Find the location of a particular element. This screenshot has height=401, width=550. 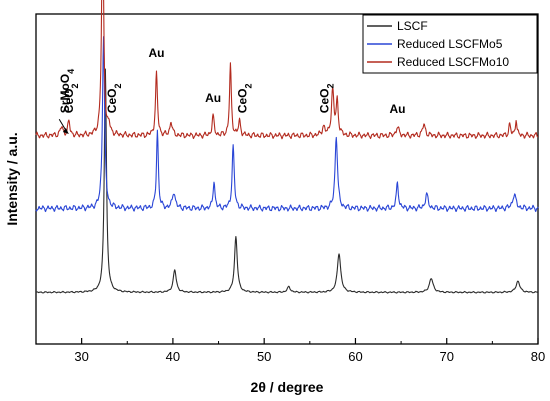

x-tick-label: 80 is located at coordinates (538, 356).